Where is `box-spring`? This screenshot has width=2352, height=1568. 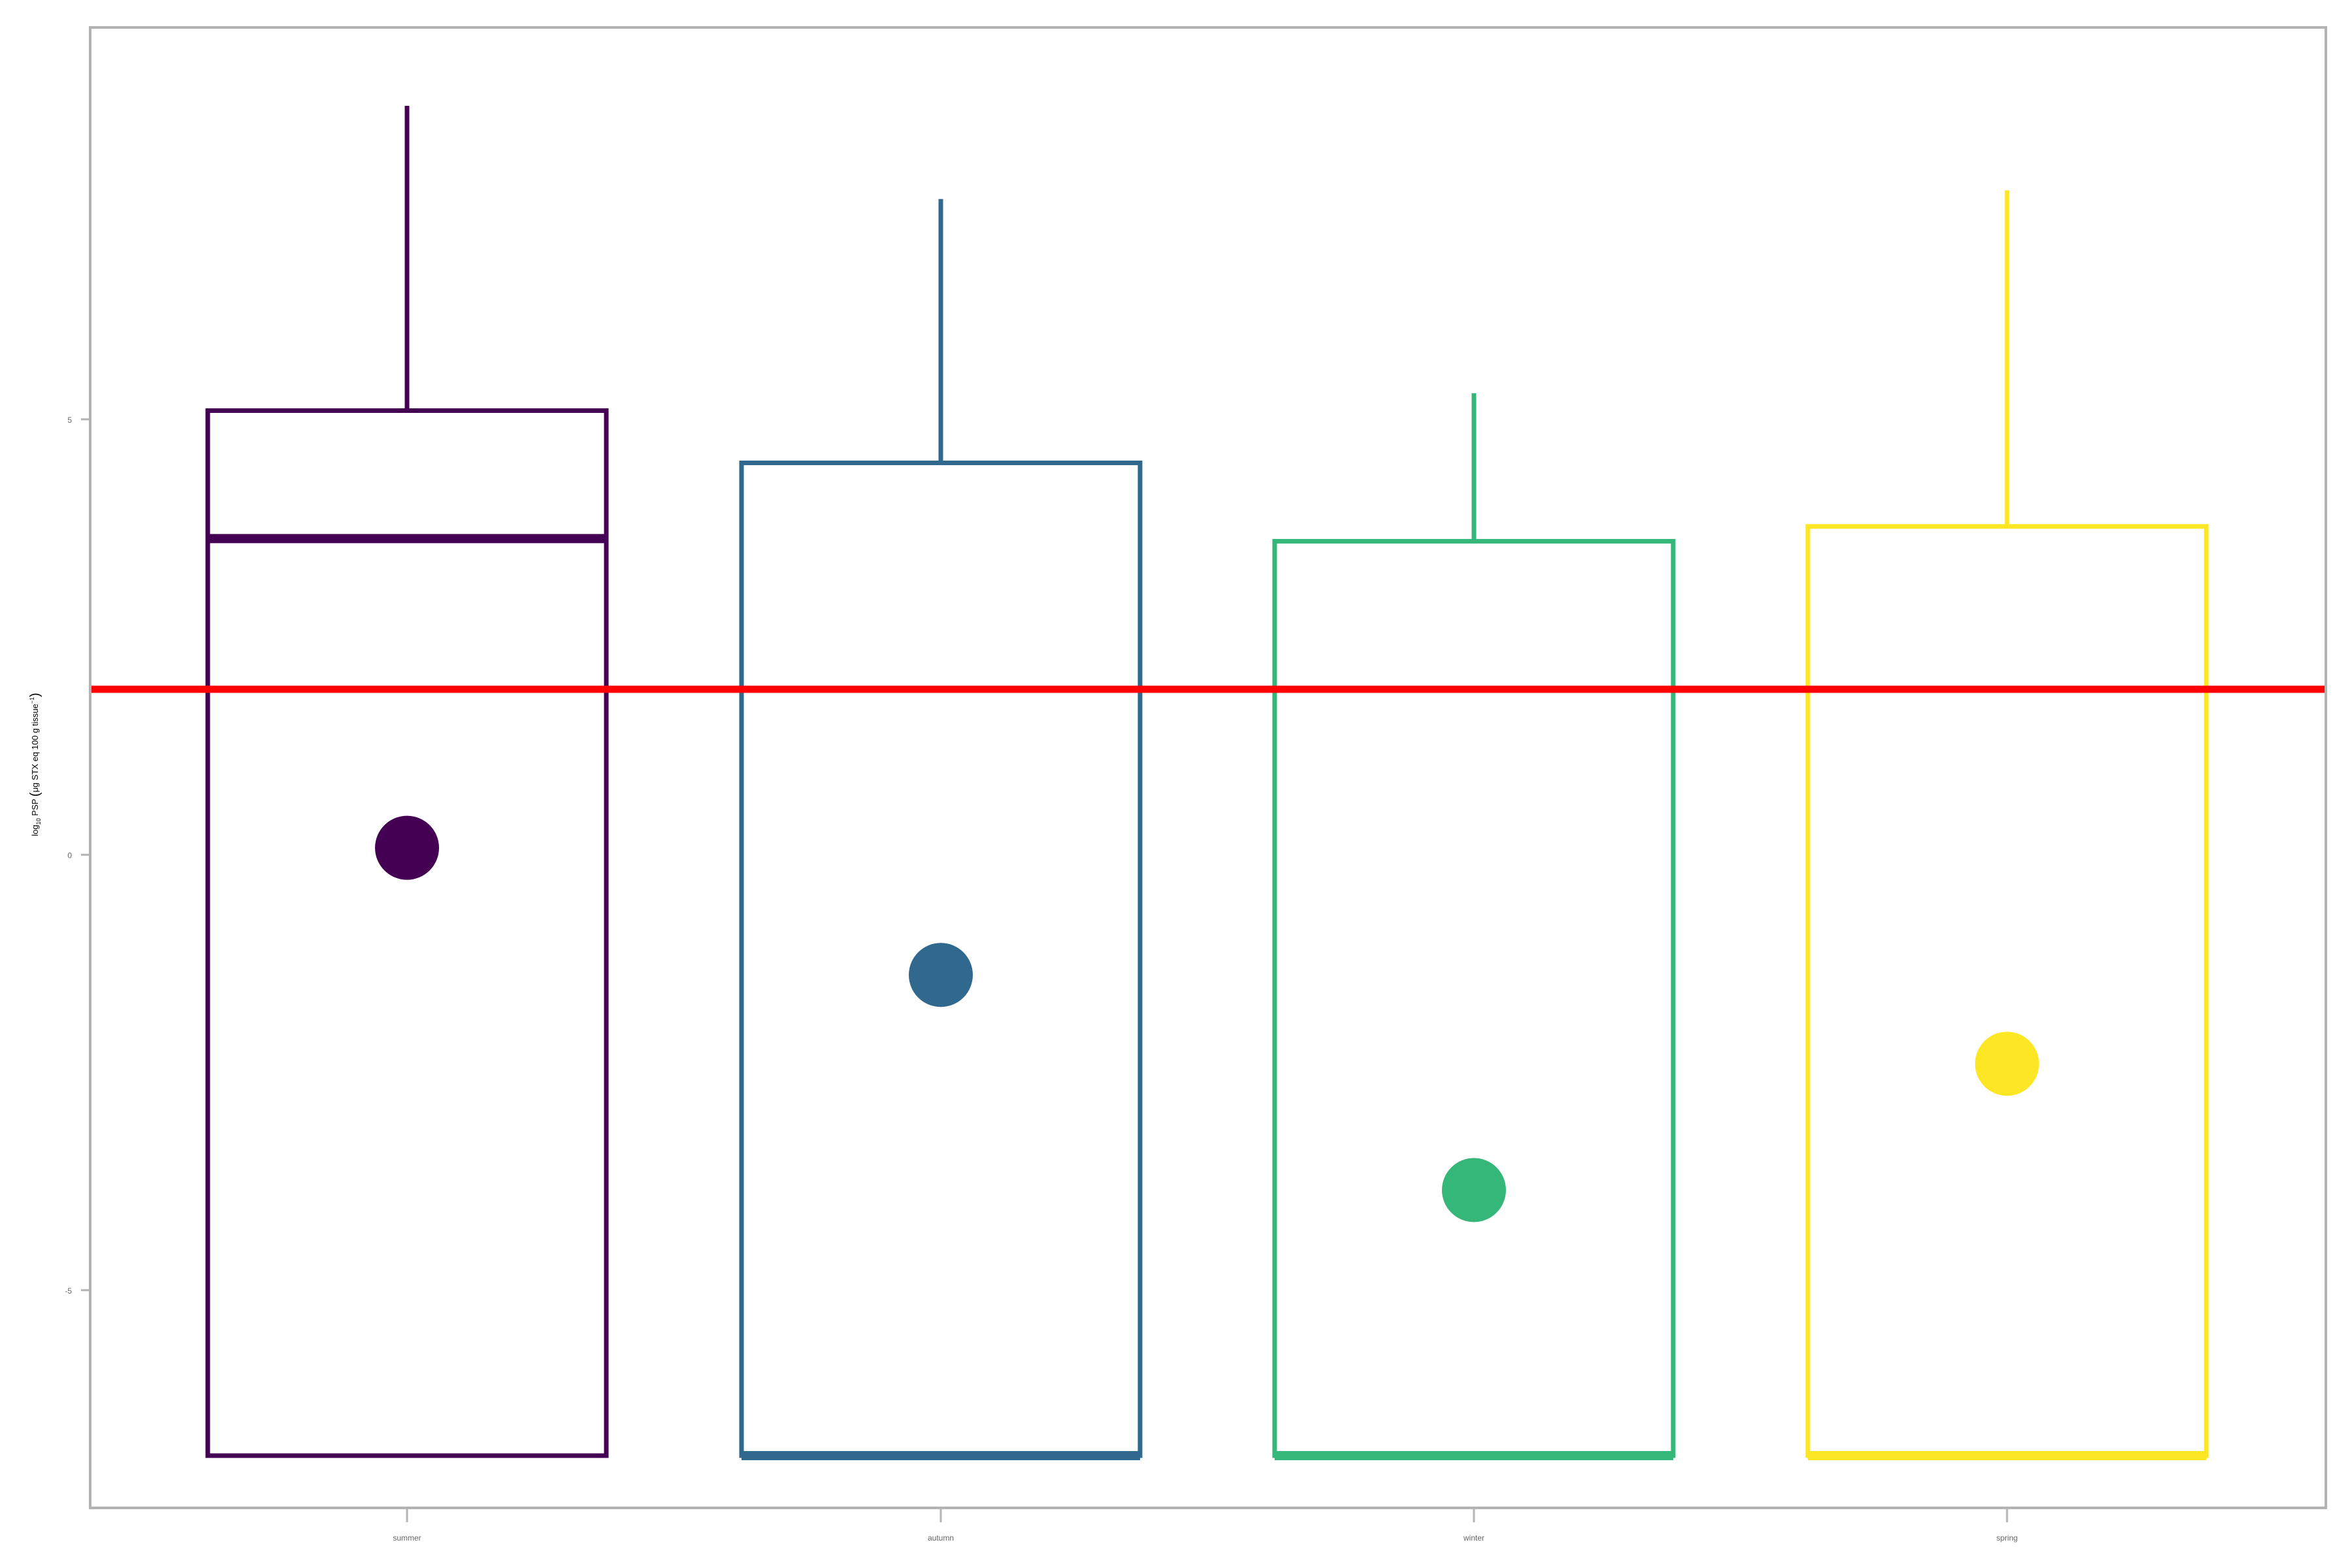
box-spring is located at coordinates (2007, 825).